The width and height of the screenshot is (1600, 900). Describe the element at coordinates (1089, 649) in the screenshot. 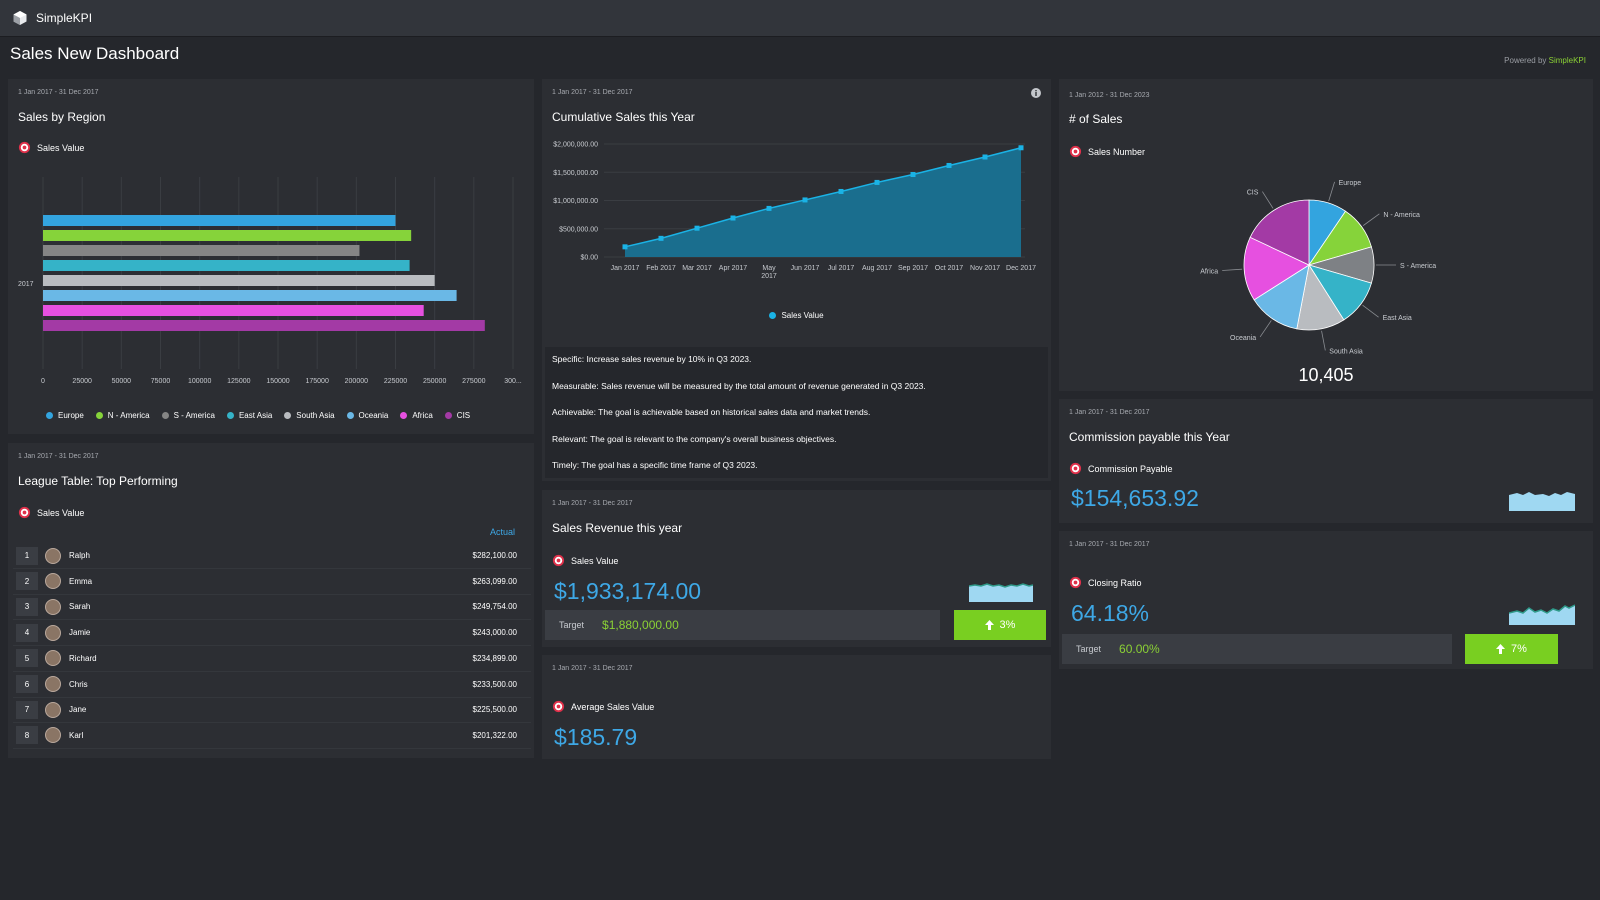

I see `target-label: Target` at that location.